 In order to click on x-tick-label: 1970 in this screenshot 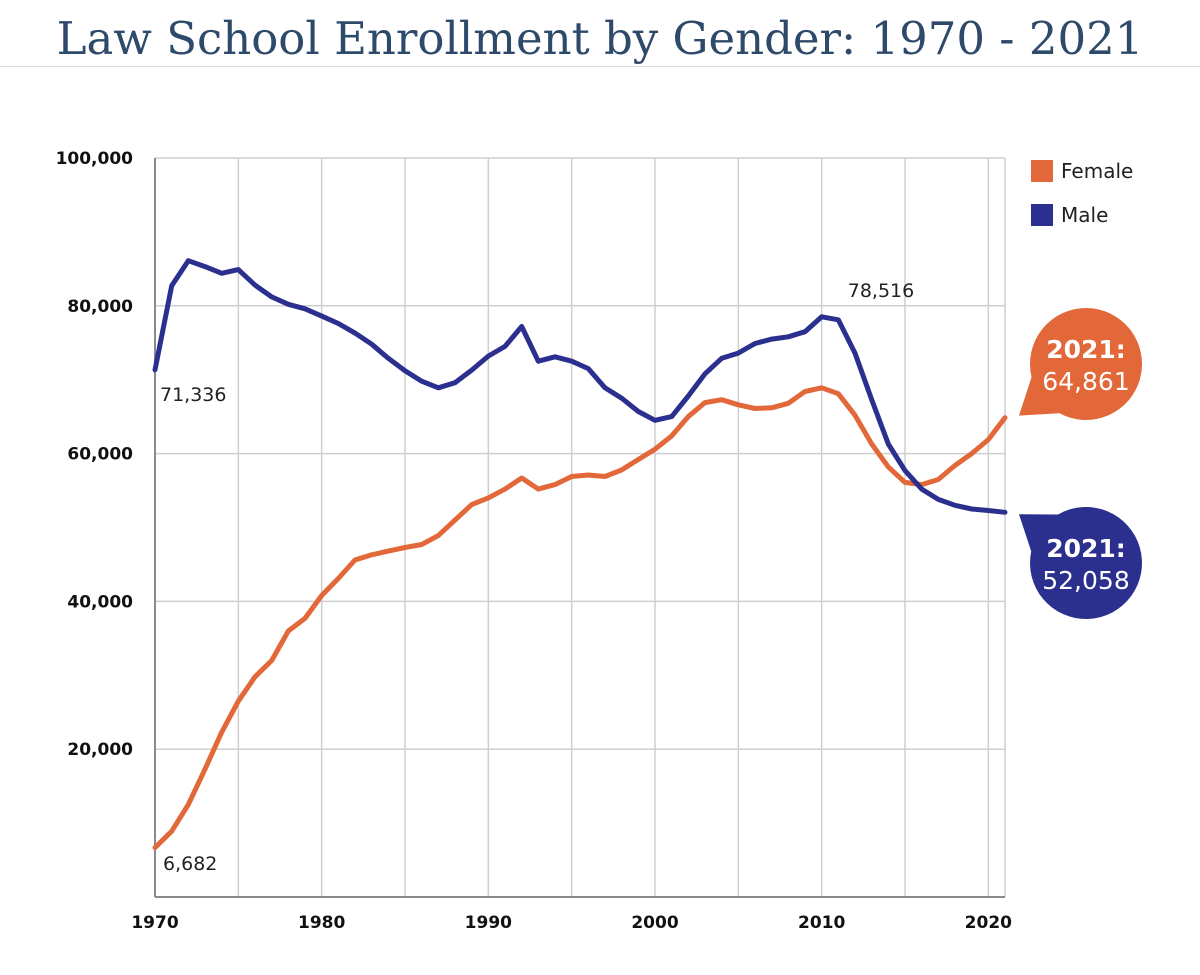, I will do `click(154, 923)`.